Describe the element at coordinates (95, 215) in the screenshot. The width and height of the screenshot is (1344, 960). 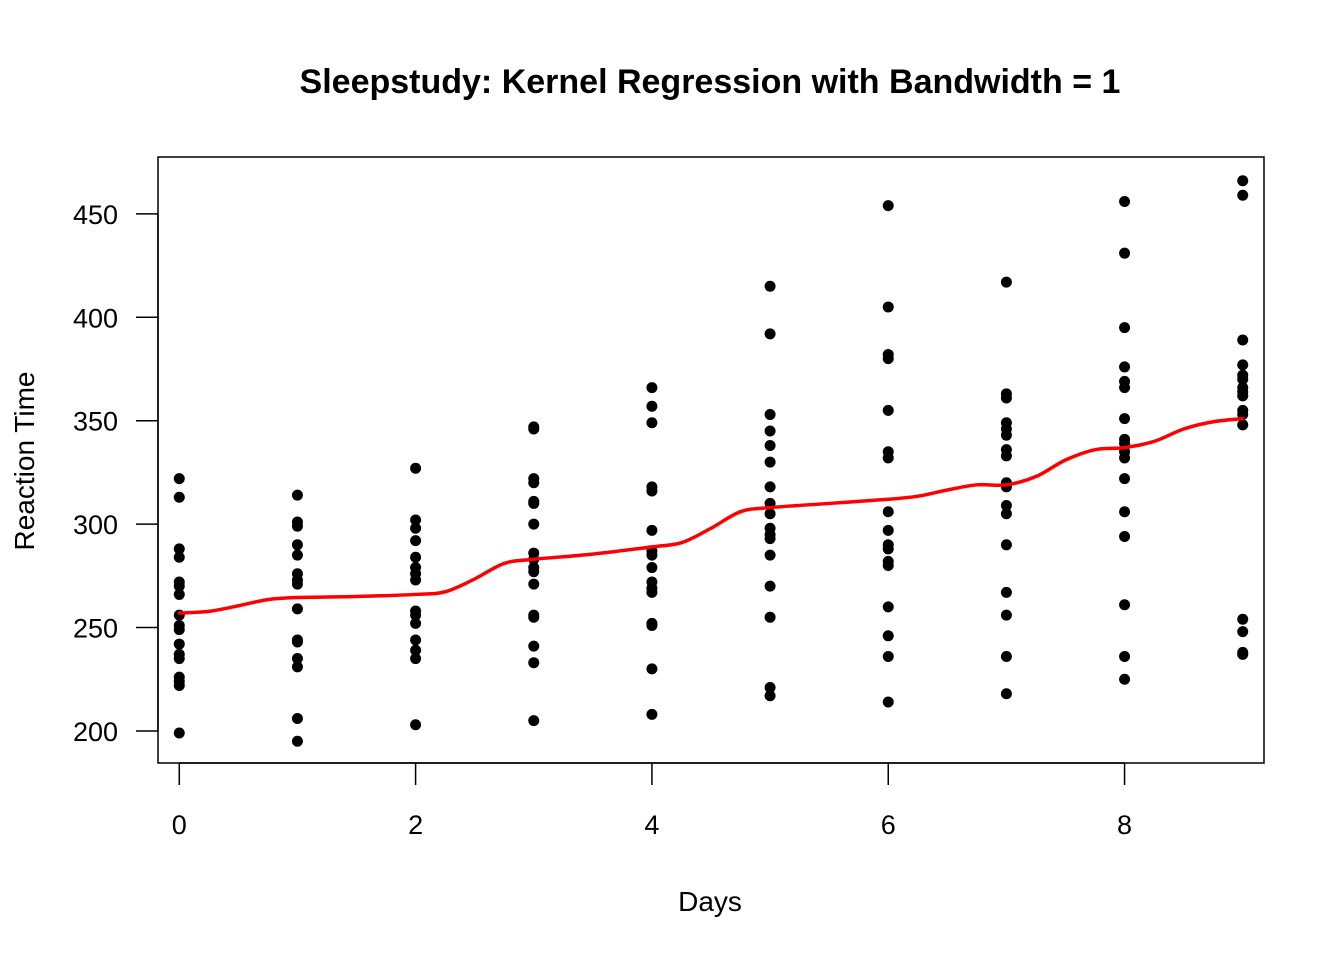
I see `y-tick-label: 450` at that location.